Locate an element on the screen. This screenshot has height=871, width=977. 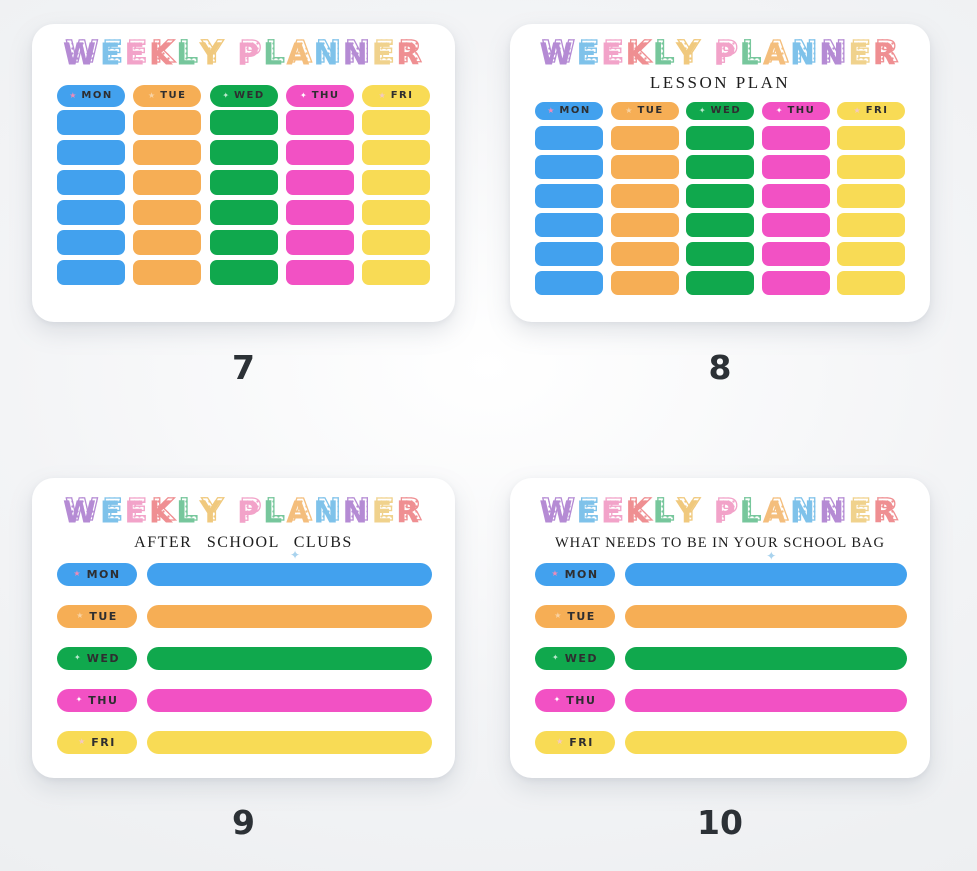
title-letter: Y is located at coordinates (212, 510).